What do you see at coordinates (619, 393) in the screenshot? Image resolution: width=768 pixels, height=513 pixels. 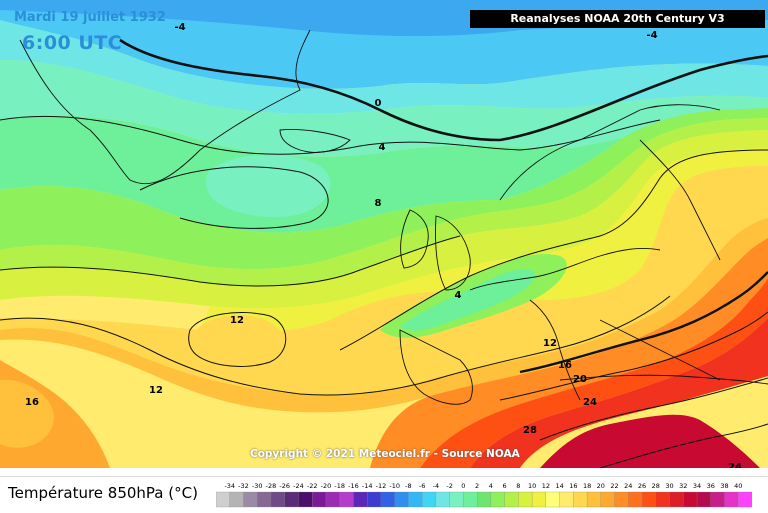 I see `band-crimson` at bounding box center [619, 393].